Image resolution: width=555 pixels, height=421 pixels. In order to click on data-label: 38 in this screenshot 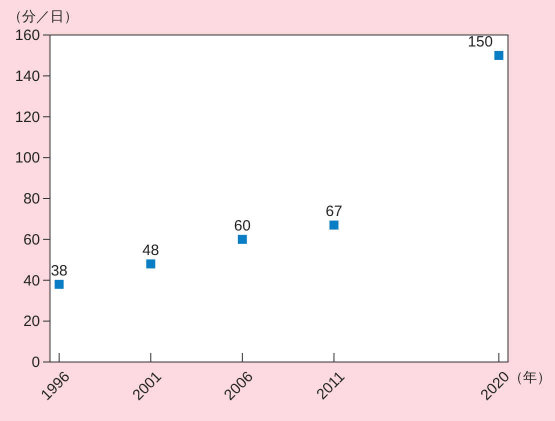, I will do `click(59, 271)`.